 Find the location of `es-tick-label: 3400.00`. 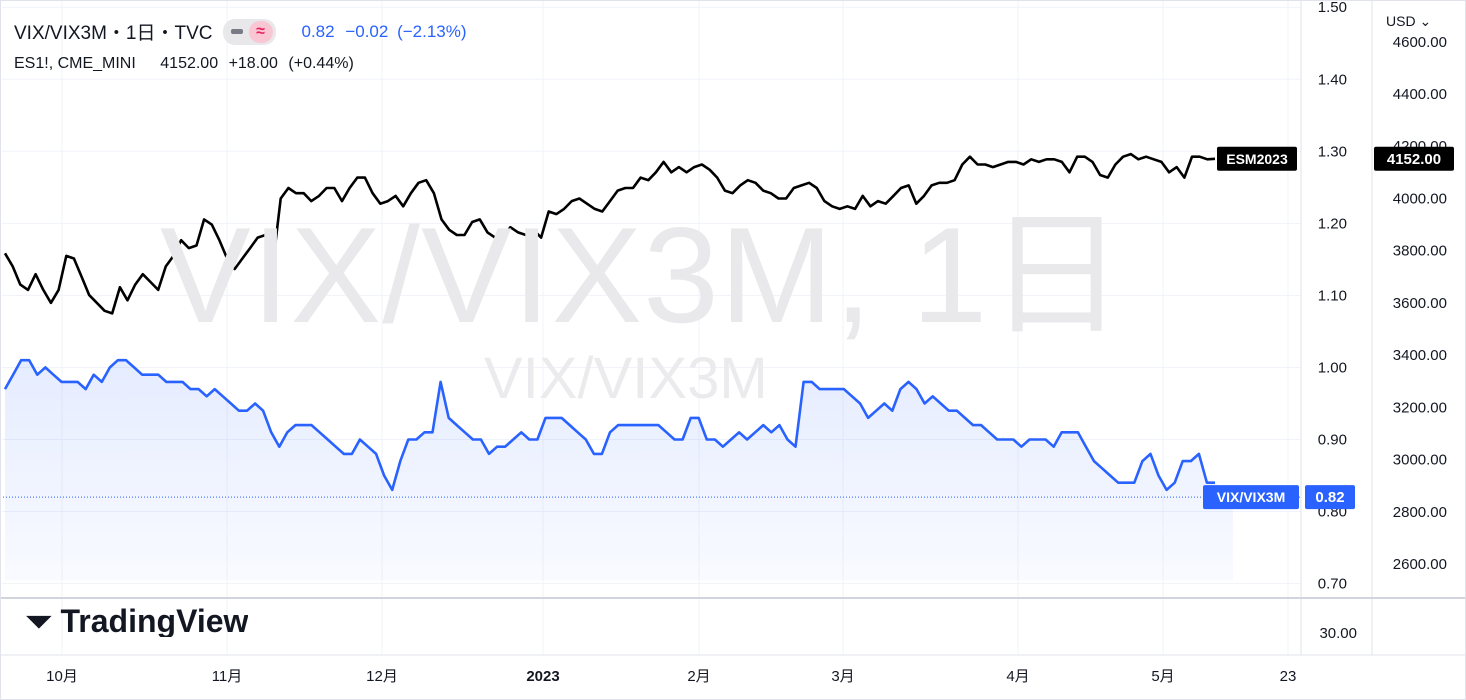

es-tick-label: 3400.00 is located at coordinates (1420, 355).